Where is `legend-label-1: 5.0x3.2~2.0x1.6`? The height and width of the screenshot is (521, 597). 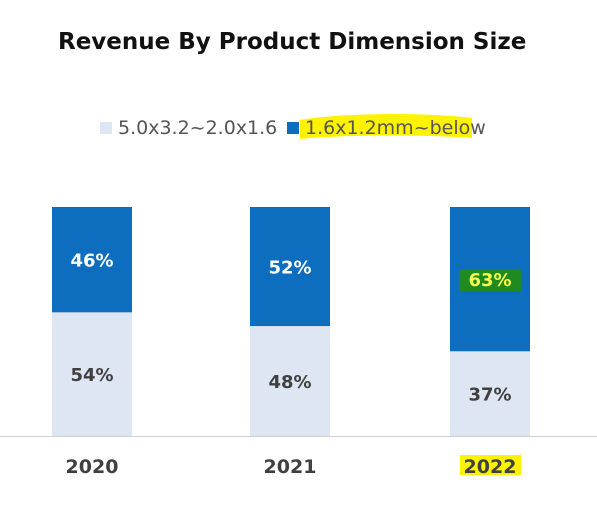
legend-label-1: 5.0x3.2~2.0x1.6 is located at coordinates (197, 128).